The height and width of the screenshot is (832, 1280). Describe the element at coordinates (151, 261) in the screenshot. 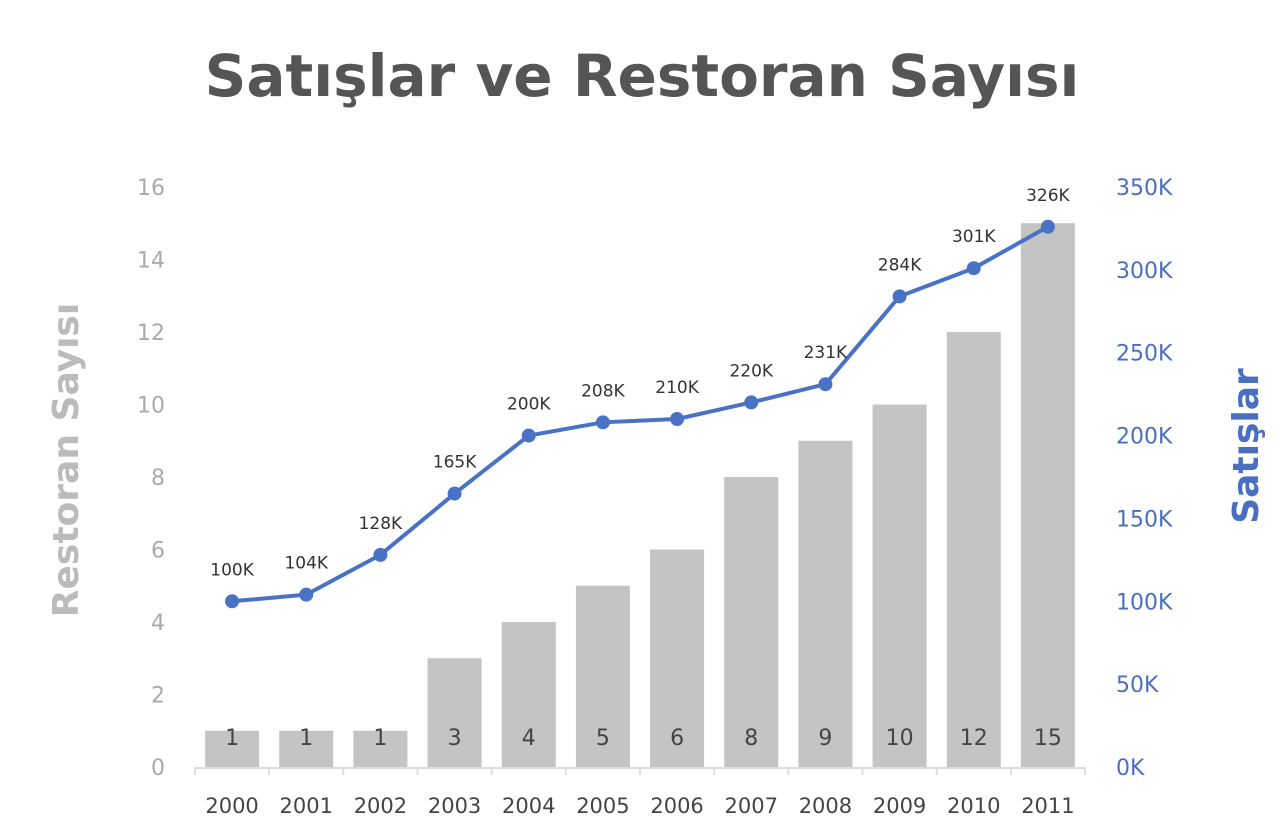

I see `y-tick-label: 14` at that location.